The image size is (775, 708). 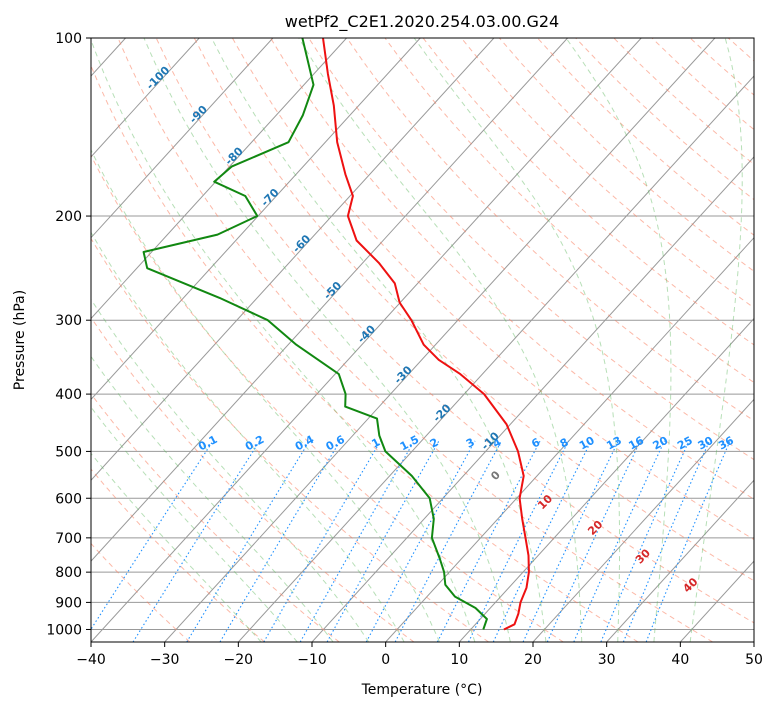 I want to click on y-tick-label: 500, so click(x=68, y=452).